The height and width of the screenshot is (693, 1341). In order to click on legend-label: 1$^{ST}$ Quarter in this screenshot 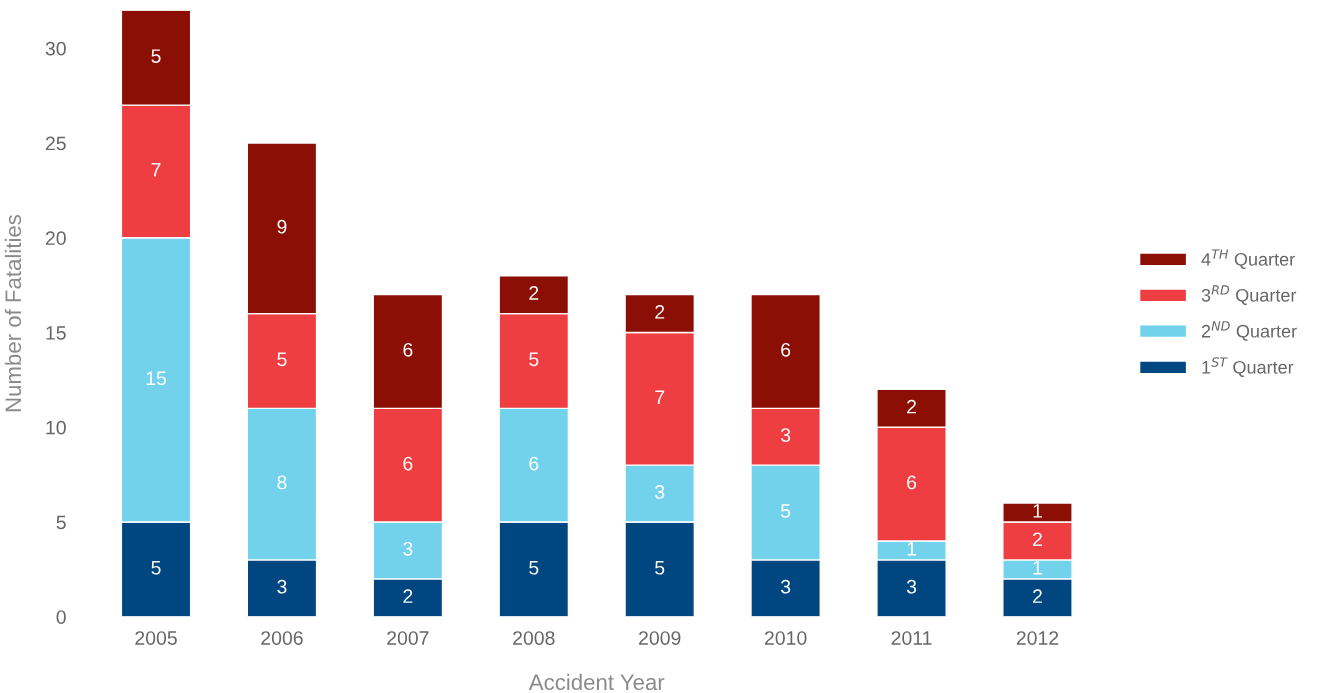, I will do `click(1248, 367)`.